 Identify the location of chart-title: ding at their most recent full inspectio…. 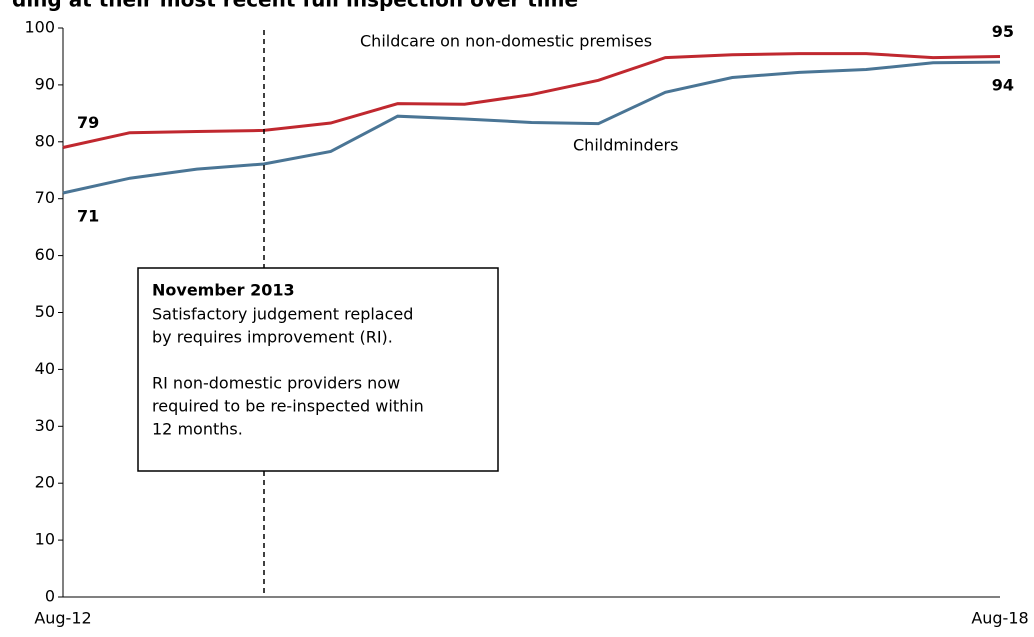
(295, 6).